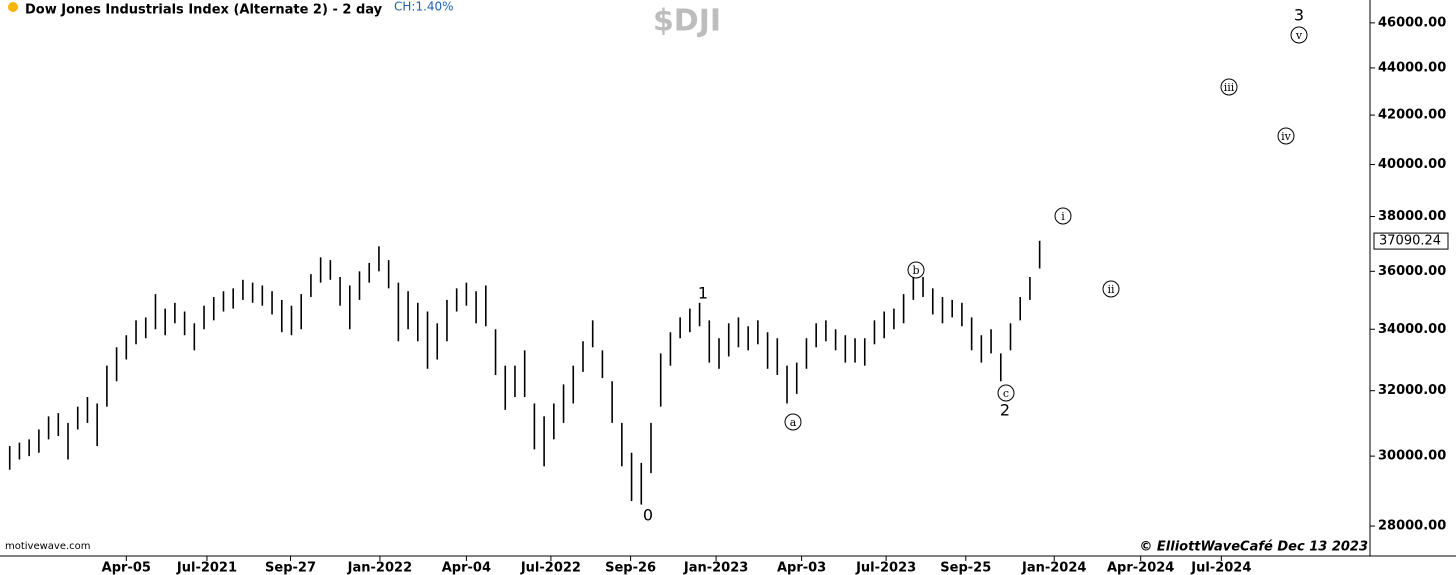  What do you see at coordinates (48, 546) in the screenshot?
I see `source: motivewave.com` at bounding box center [48, 546].